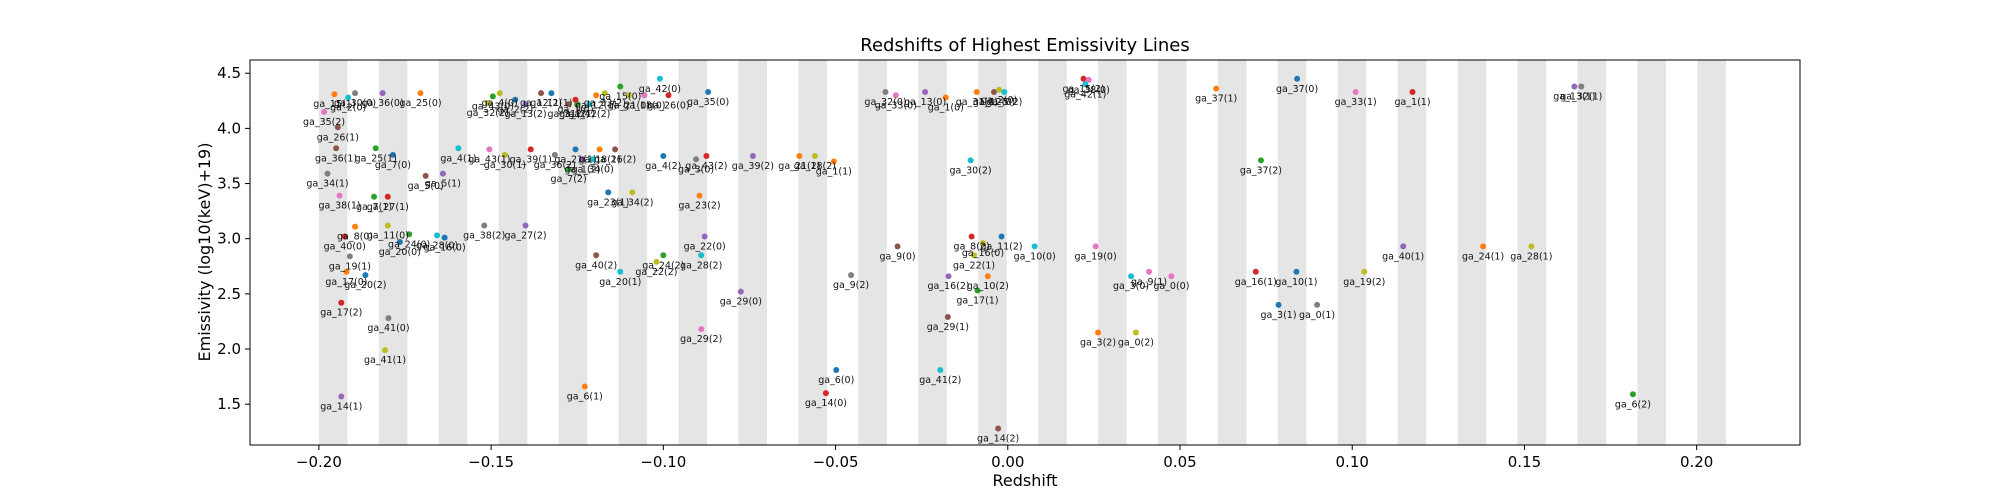 The height and width of the screenshot is (500, 2000). Describe the element at coordinates (582, 169) in the screenshot. I see `point-label: ga_1(2)` at that location.